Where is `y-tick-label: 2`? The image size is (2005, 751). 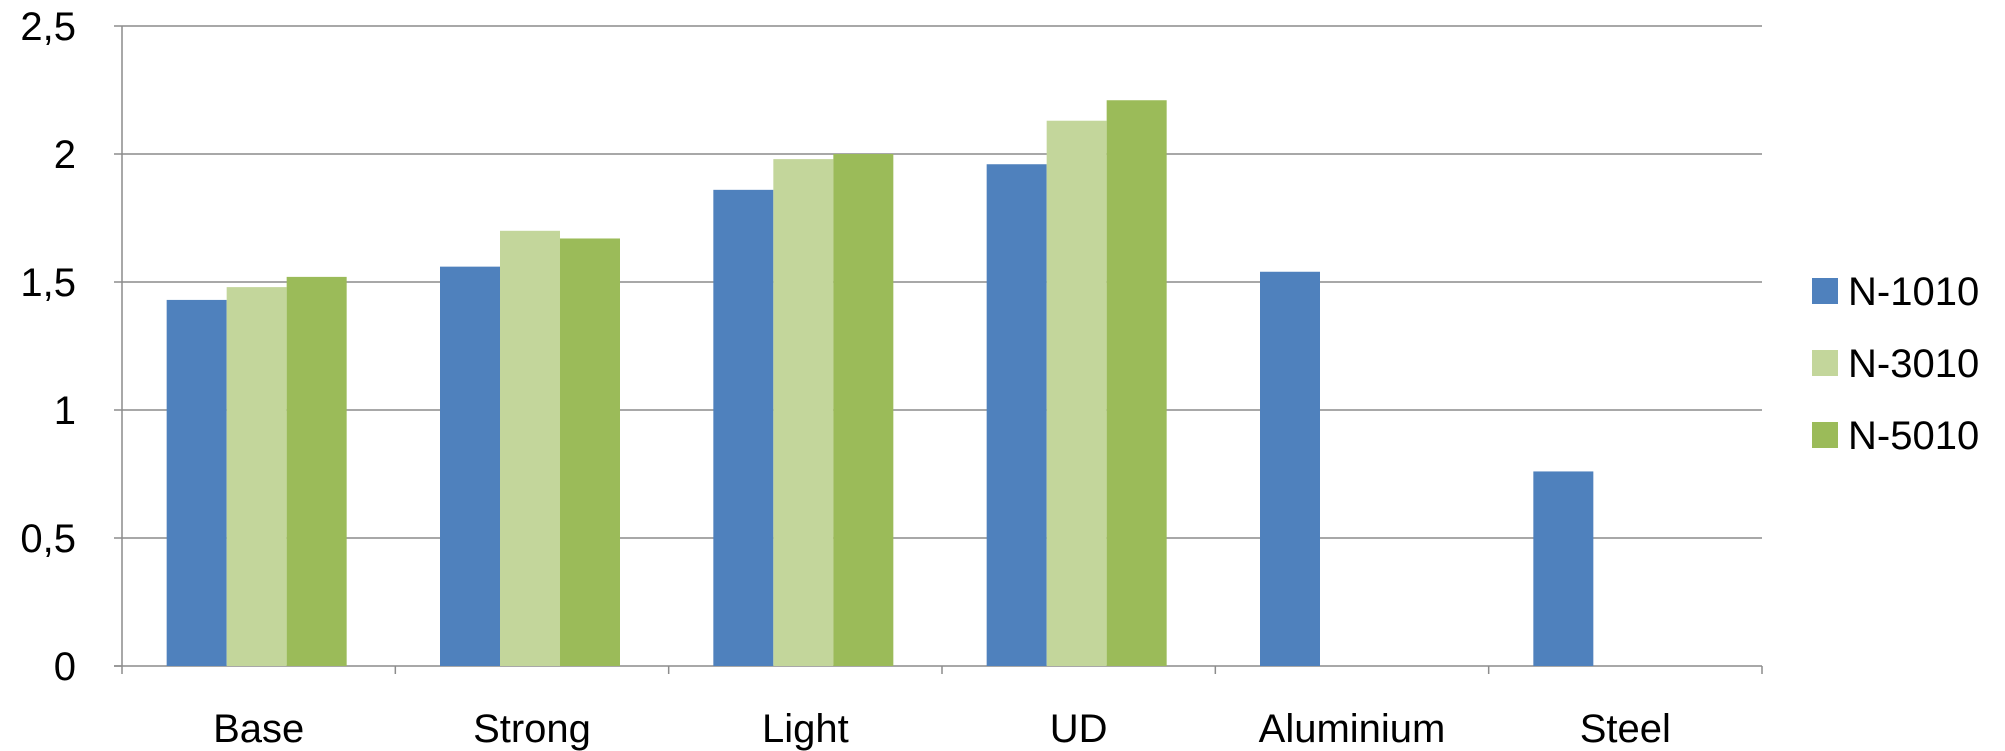 y-tick-label: 2 is located at coordinates (65, 155).